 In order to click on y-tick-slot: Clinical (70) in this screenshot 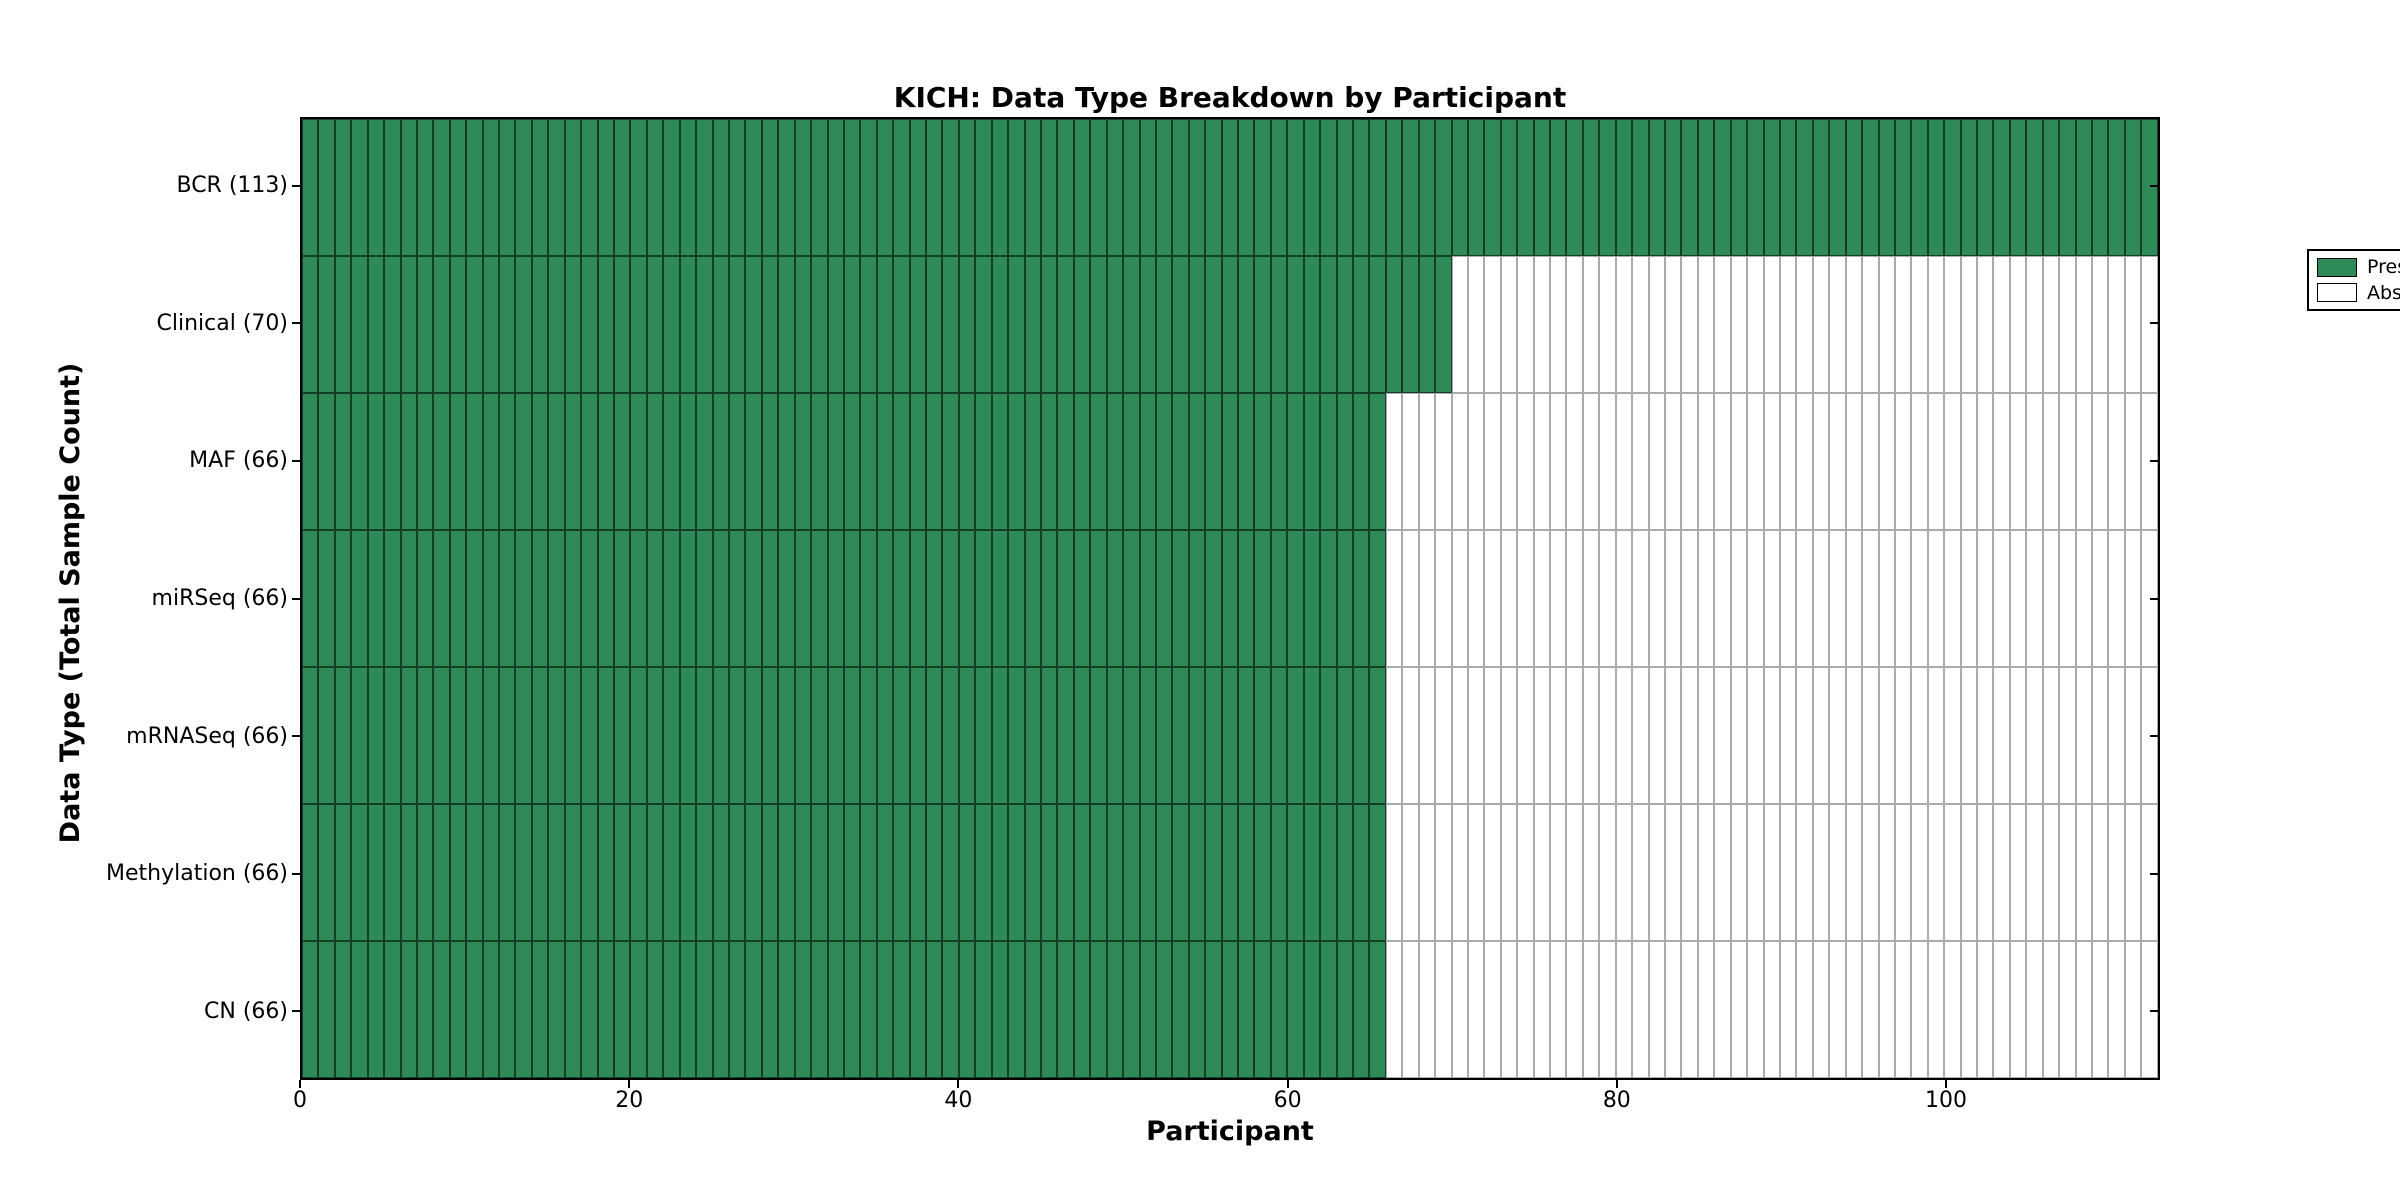, I will do `click(150, 324)`.